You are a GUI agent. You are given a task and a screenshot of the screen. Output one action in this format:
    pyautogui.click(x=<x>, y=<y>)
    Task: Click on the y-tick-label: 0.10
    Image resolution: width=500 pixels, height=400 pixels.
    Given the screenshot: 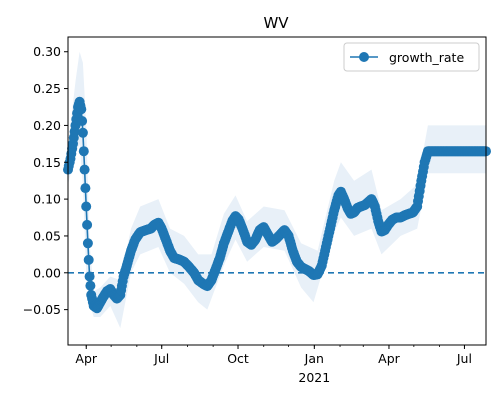 What is the action you would take?
    pyautogui.click(x=47, y=199)
    